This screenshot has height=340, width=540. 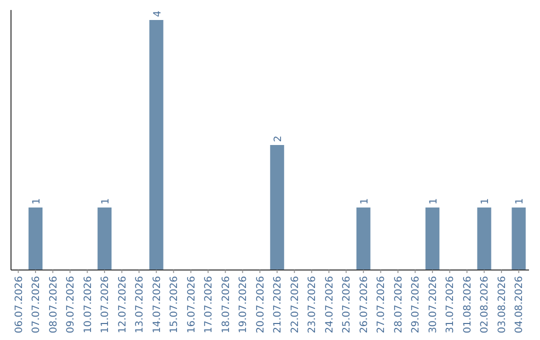 What do you see at coordinates (502, 305) in the screenshot?
I see `x-tick-label: 03.08.2026` at bounding box center [502, 305].